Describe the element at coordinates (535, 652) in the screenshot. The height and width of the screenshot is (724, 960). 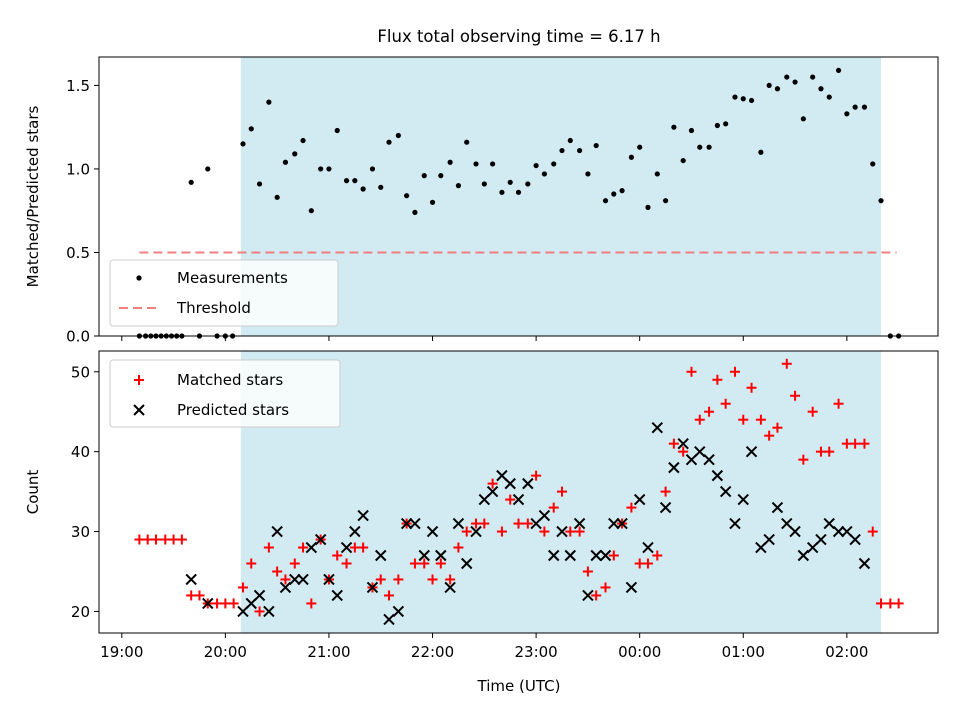
I see `x-tick-label: 23:00` at that location.